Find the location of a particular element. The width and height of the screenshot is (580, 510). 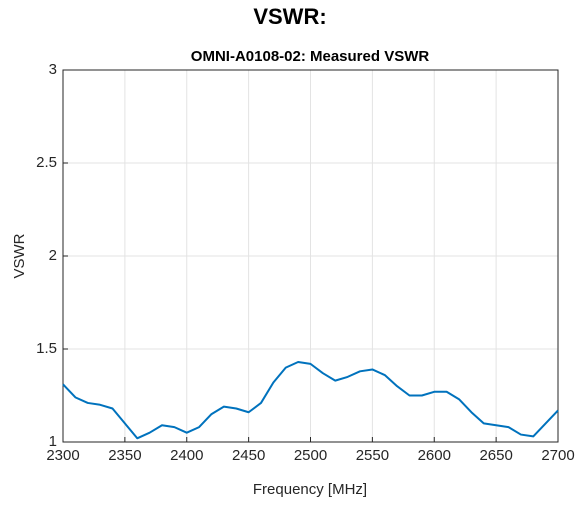

data-line is located at coordinates (310, 400).